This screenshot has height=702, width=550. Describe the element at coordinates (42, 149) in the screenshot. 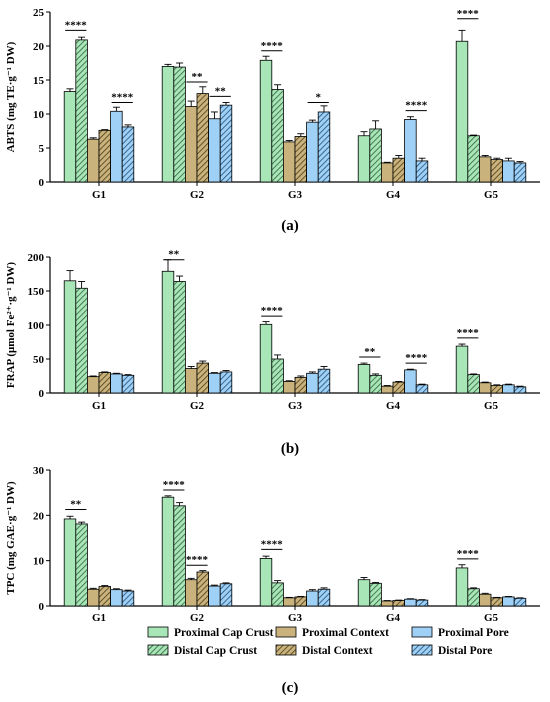

I see `y-tick-label: 5` at that location.